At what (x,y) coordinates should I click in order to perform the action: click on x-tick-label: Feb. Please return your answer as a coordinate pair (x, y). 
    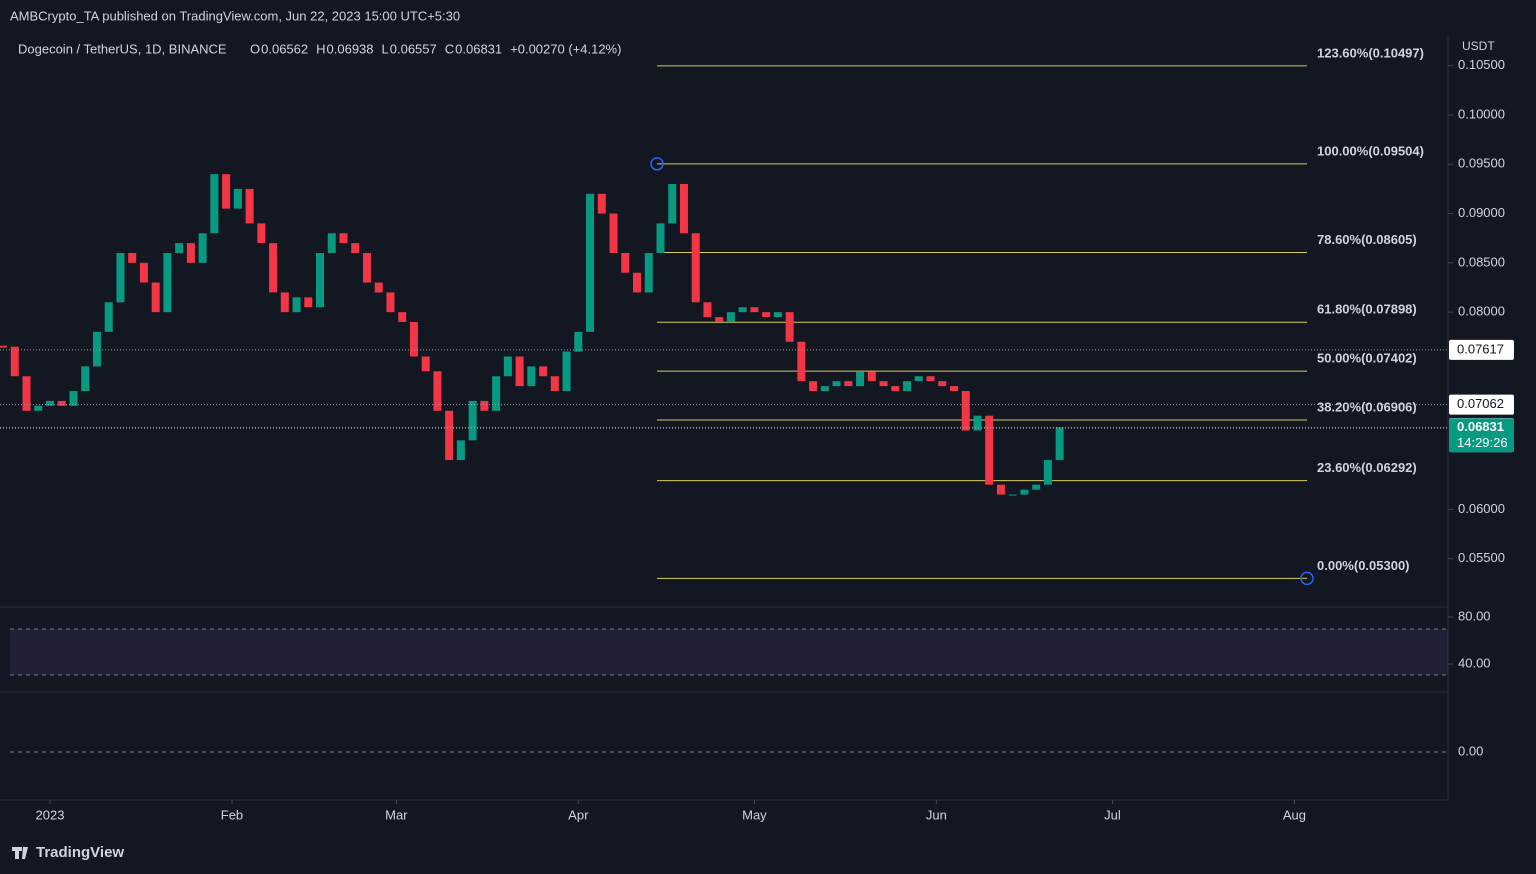
    Looking at the image, I should click on (232, 814).